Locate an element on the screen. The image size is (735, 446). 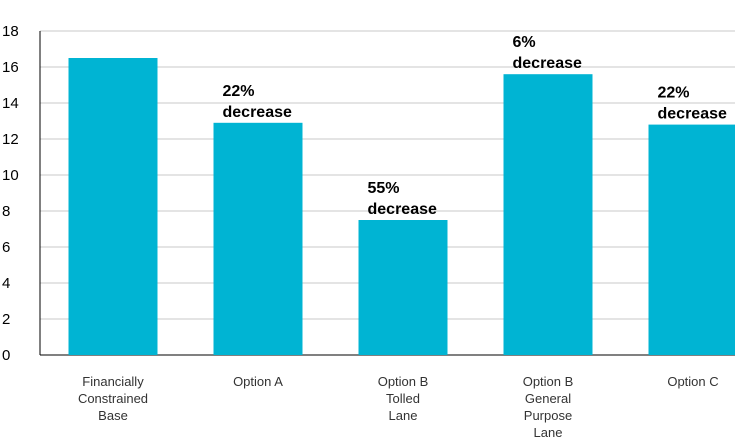
x-tick-label: Option C is located at coordinates (692, 381).